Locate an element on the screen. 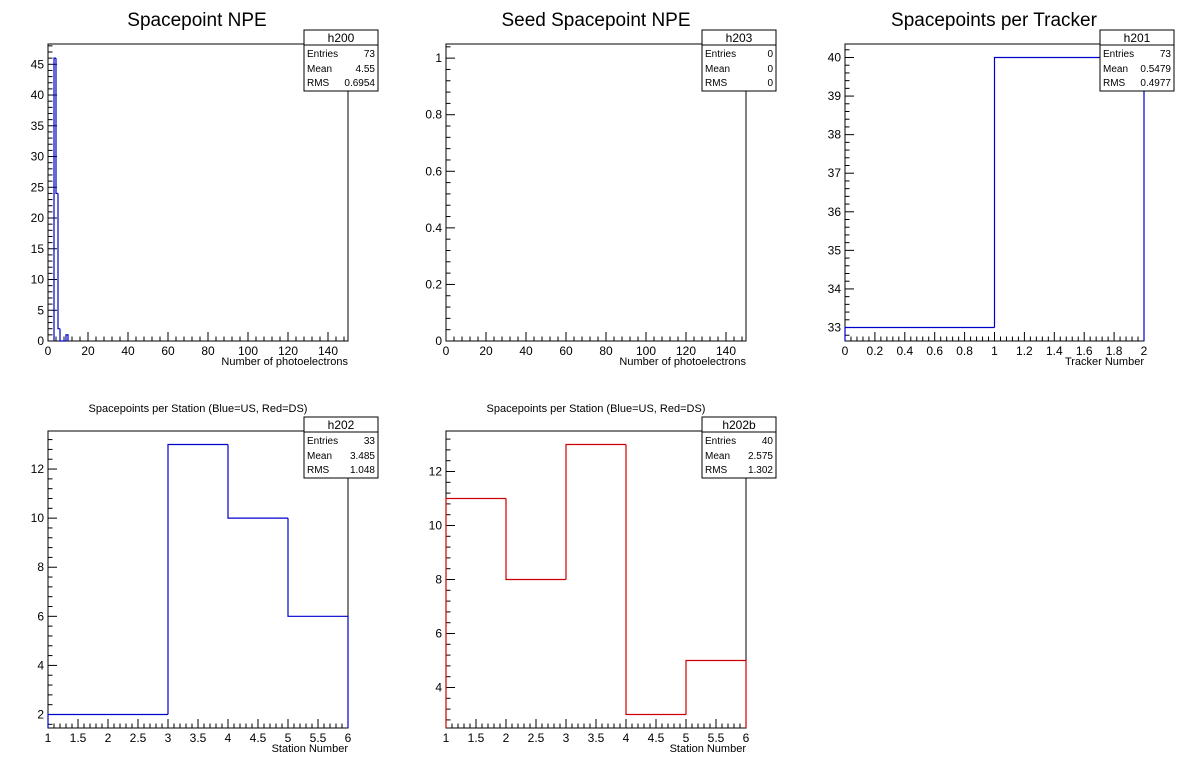  stats-rms-value: 1.302 is located at coordinates (760, 470).